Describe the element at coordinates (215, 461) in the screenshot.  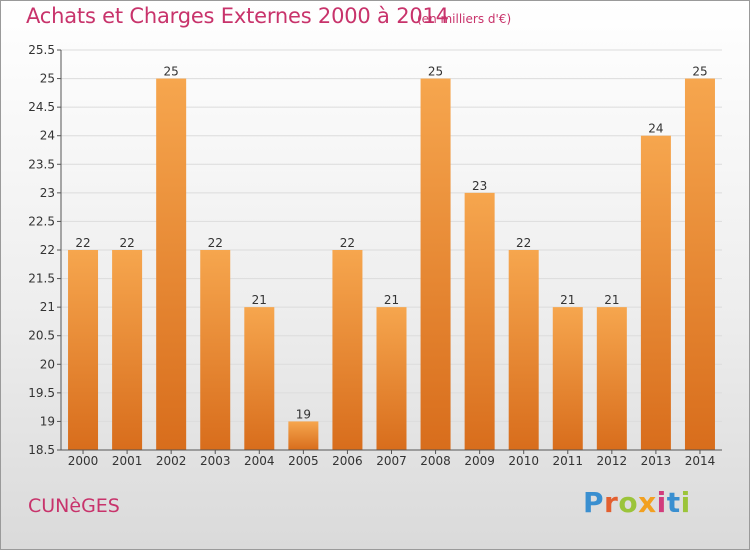
I see `x-tick-label: 2003` at that location.